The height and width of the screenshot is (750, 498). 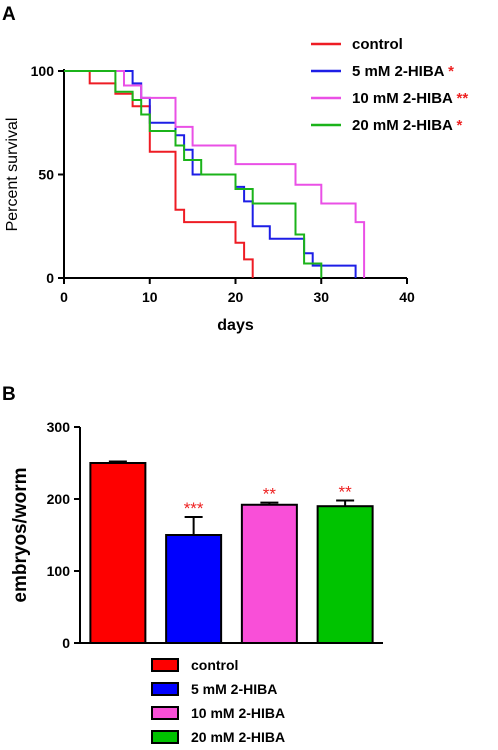 I want to click on significance-stars: ***, so click(x=194, y=508).